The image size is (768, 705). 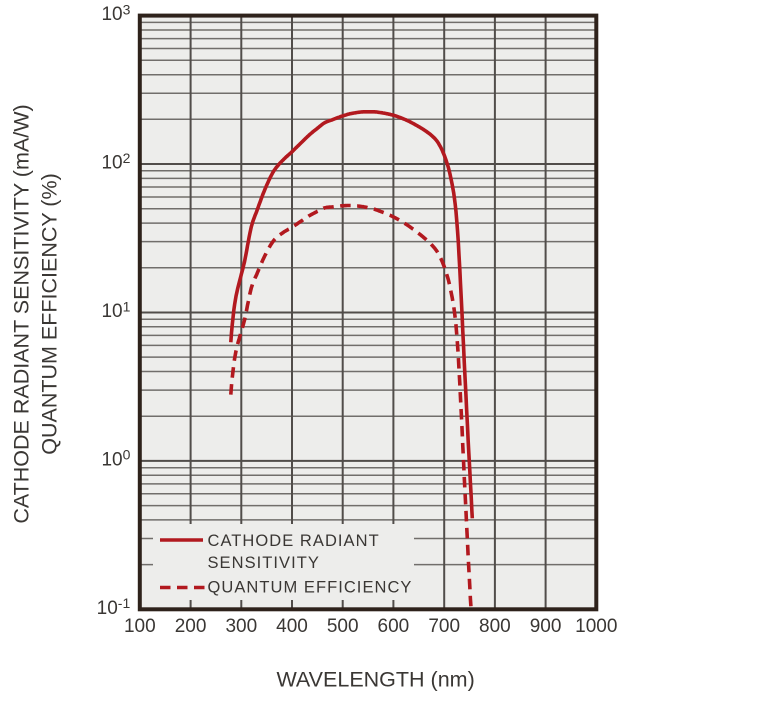 What do you see at coordinates (292, 626) in the screenshot?
I see `svg-text: 400` at bounding box center [292, 626].